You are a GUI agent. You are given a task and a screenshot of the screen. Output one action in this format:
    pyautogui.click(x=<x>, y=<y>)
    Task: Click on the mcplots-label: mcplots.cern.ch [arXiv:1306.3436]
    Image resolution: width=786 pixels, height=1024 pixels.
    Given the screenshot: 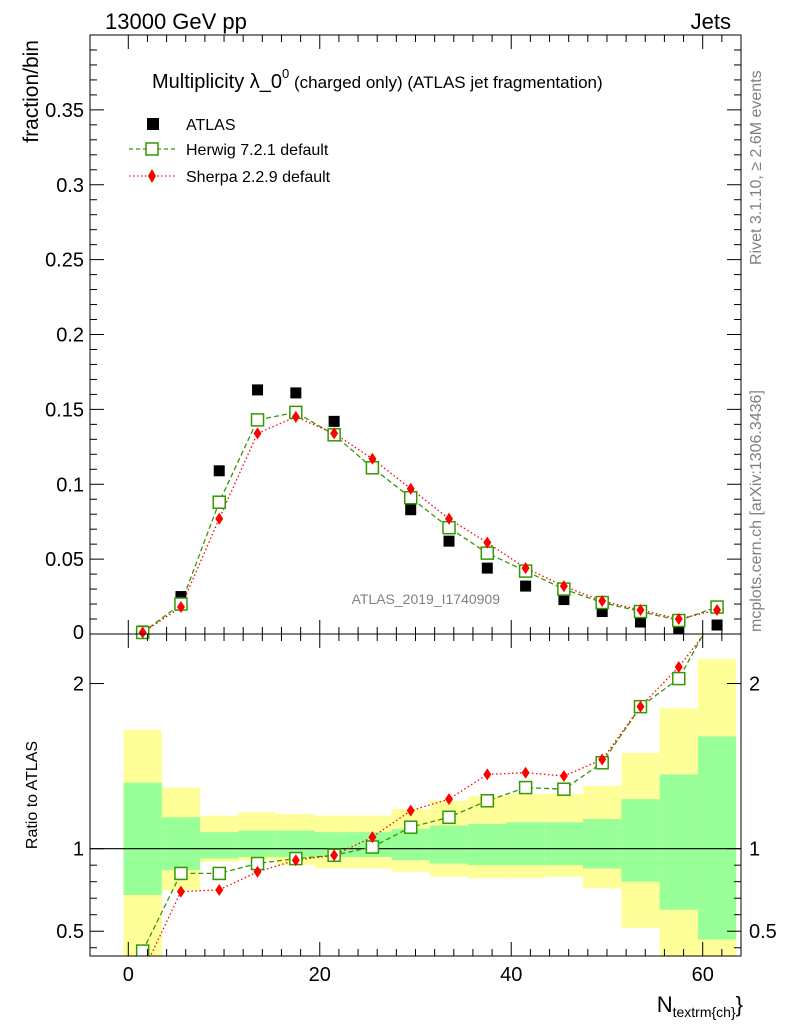 What is the action you would take?
    pyautogui.click(x=756, y=511)
    